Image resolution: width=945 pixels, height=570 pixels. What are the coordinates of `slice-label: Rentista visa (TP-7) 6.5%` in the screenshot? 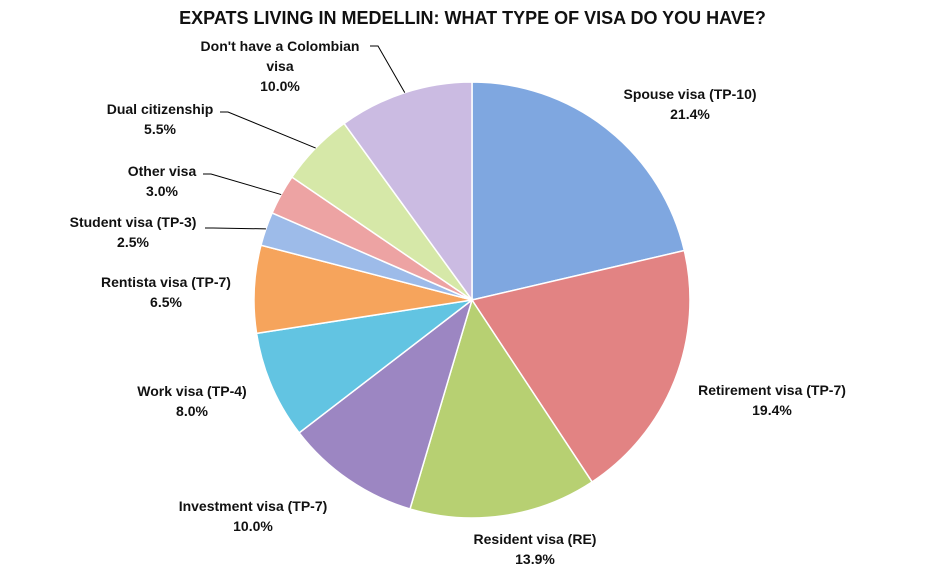 It's located at (166, 292).